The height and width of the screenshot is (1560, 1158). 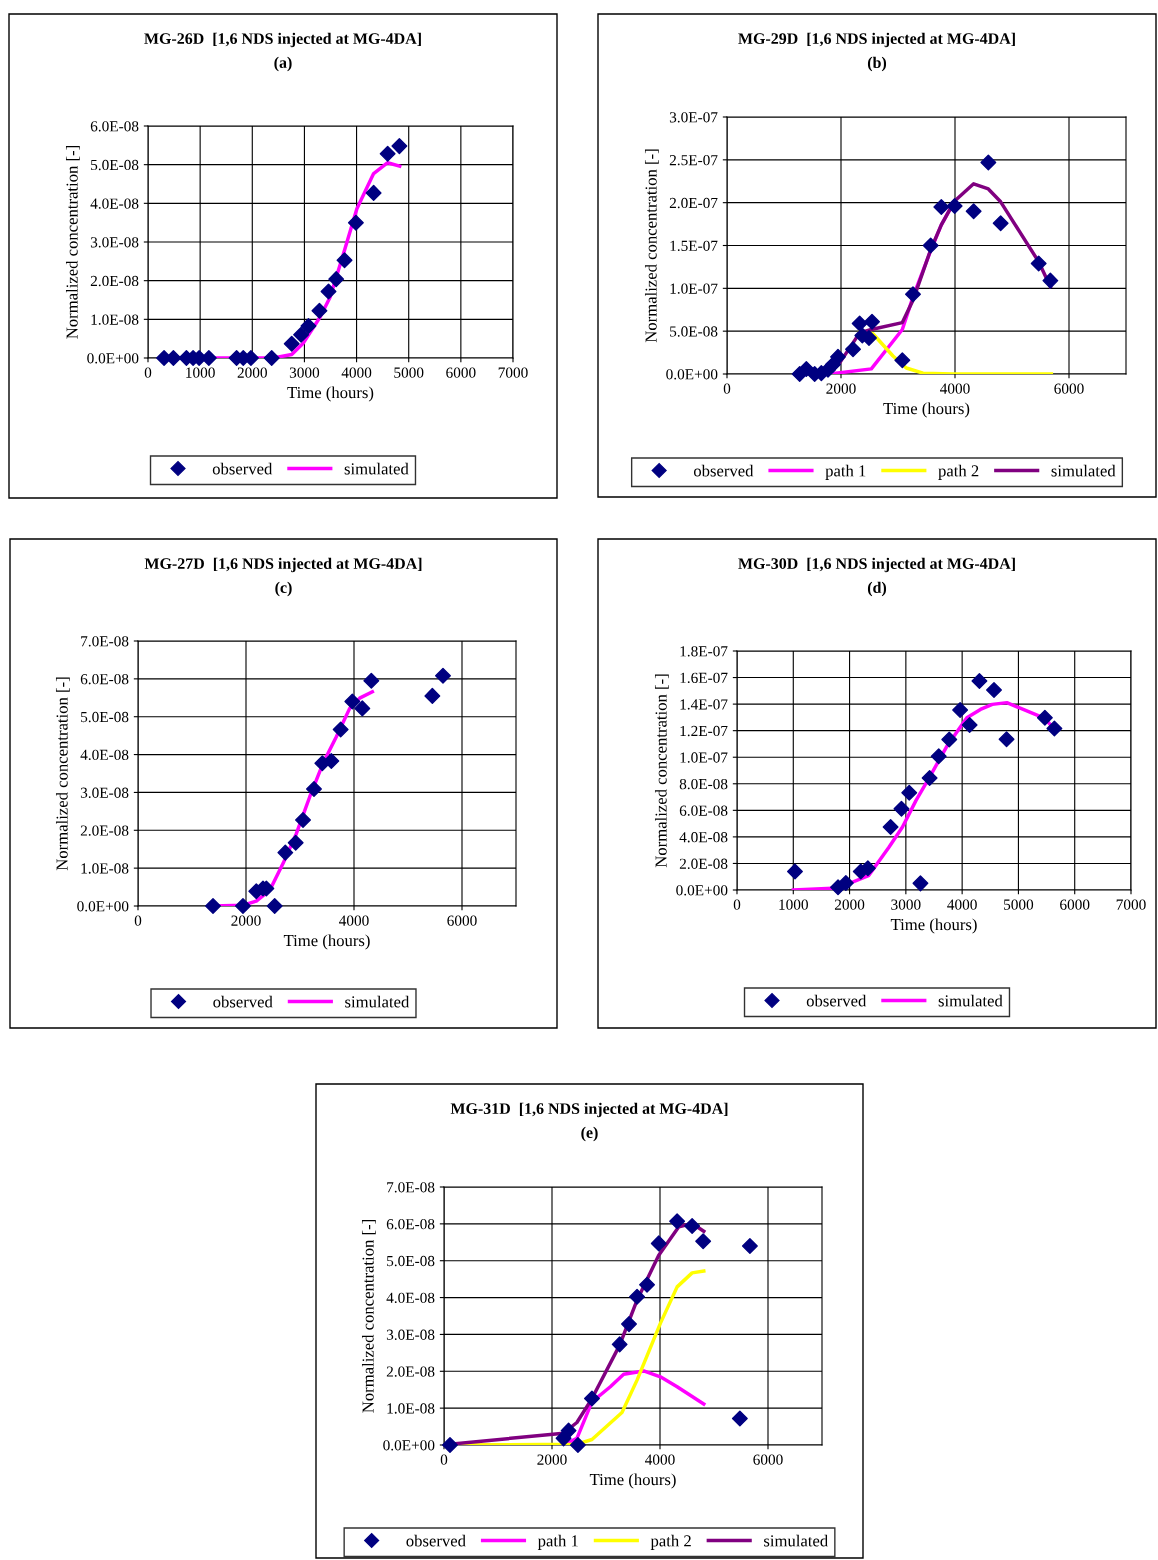 I want to click on chart-subtitle: (d), so click(x=877, y=589).